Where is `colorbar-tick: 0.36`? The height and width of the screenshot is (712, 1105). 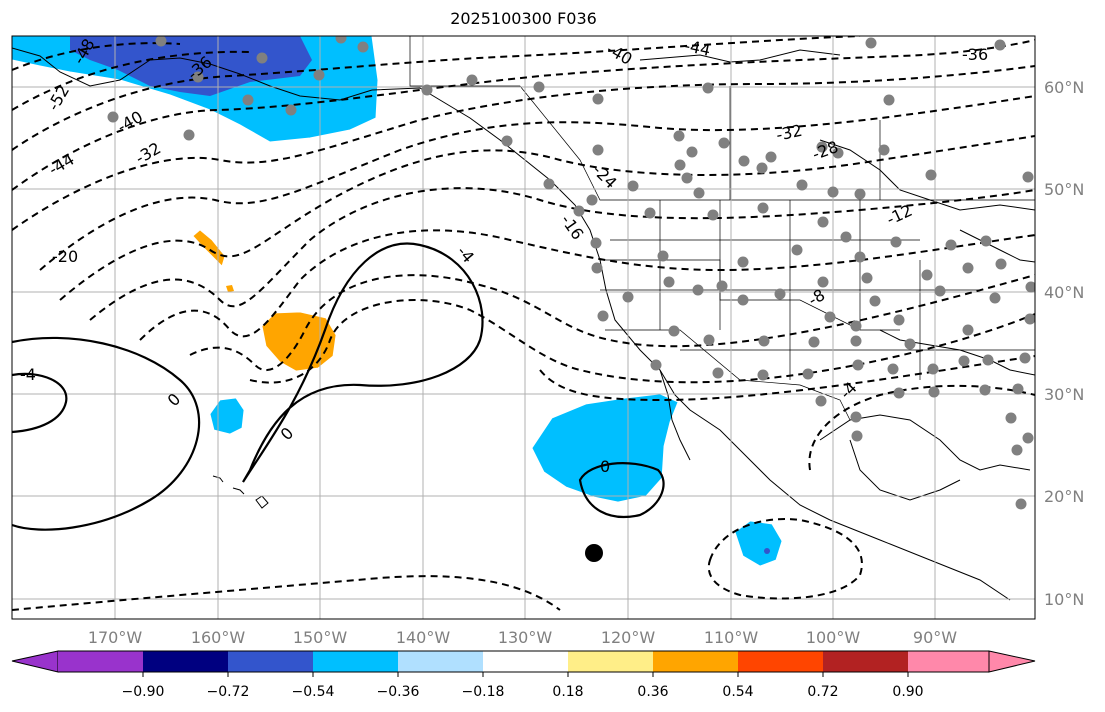
colorbar-tick: 0.36 is located at coordinates (652, 692).